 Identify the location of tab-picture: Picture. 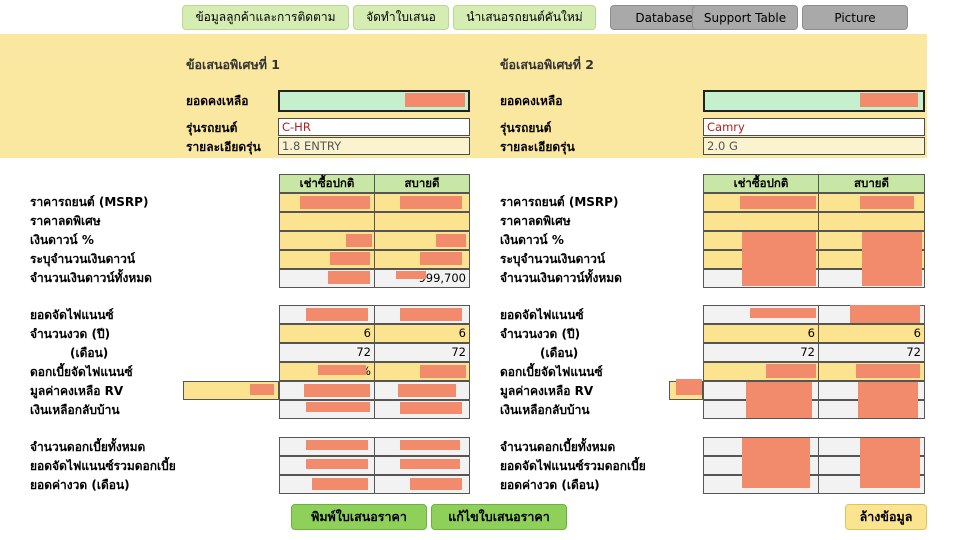
(855, 17).